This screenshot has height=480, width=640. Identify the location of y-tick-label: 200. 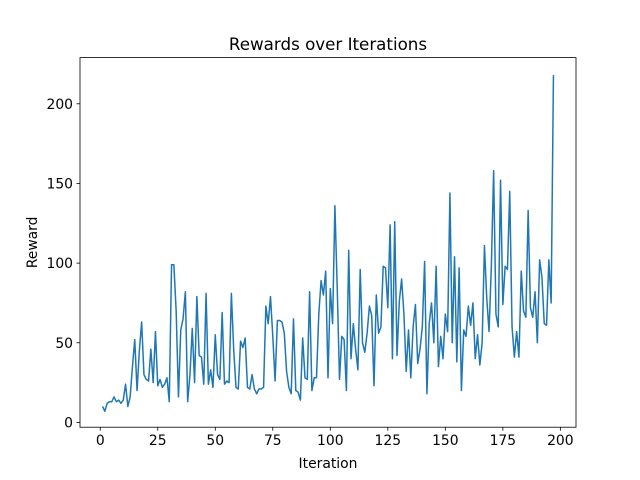
(59, 105).